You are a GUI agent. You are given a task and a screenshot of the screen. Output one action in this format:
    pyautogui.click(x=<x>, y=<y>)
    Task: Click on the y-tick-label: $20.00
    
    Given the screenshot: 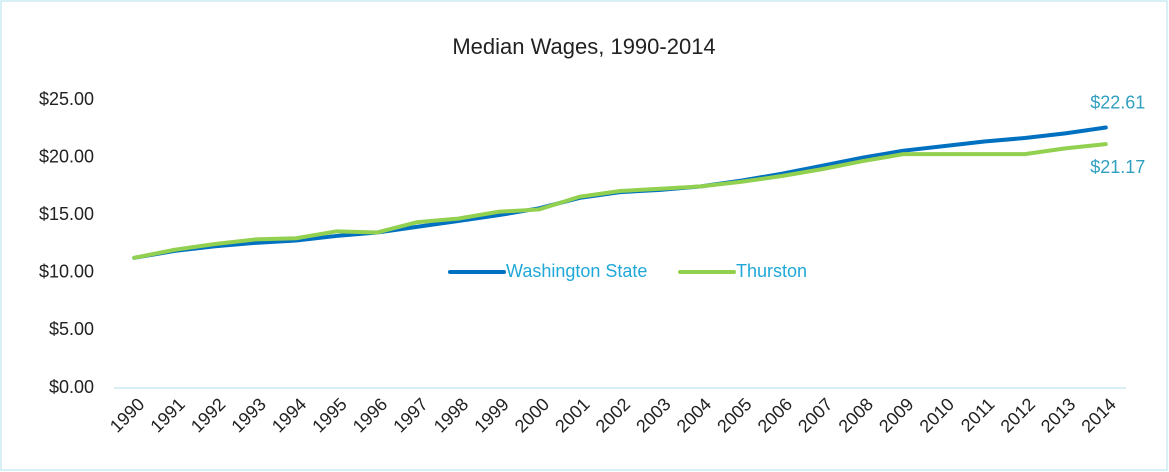 What is the action you would take?
    pyautogui.click(x=66, y=156)
    